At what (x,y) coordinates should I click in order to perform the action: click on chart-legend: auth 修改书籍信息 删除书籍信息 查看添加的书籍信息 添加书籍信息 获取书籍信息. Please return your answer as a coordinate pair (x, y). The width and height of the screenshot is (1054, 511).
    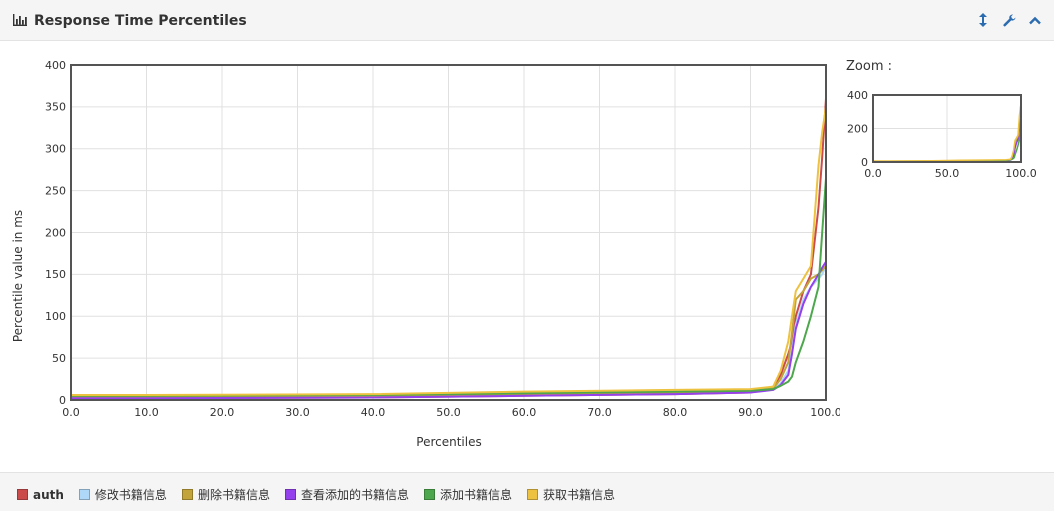
    Looking at the image, I should click on (527, 491).